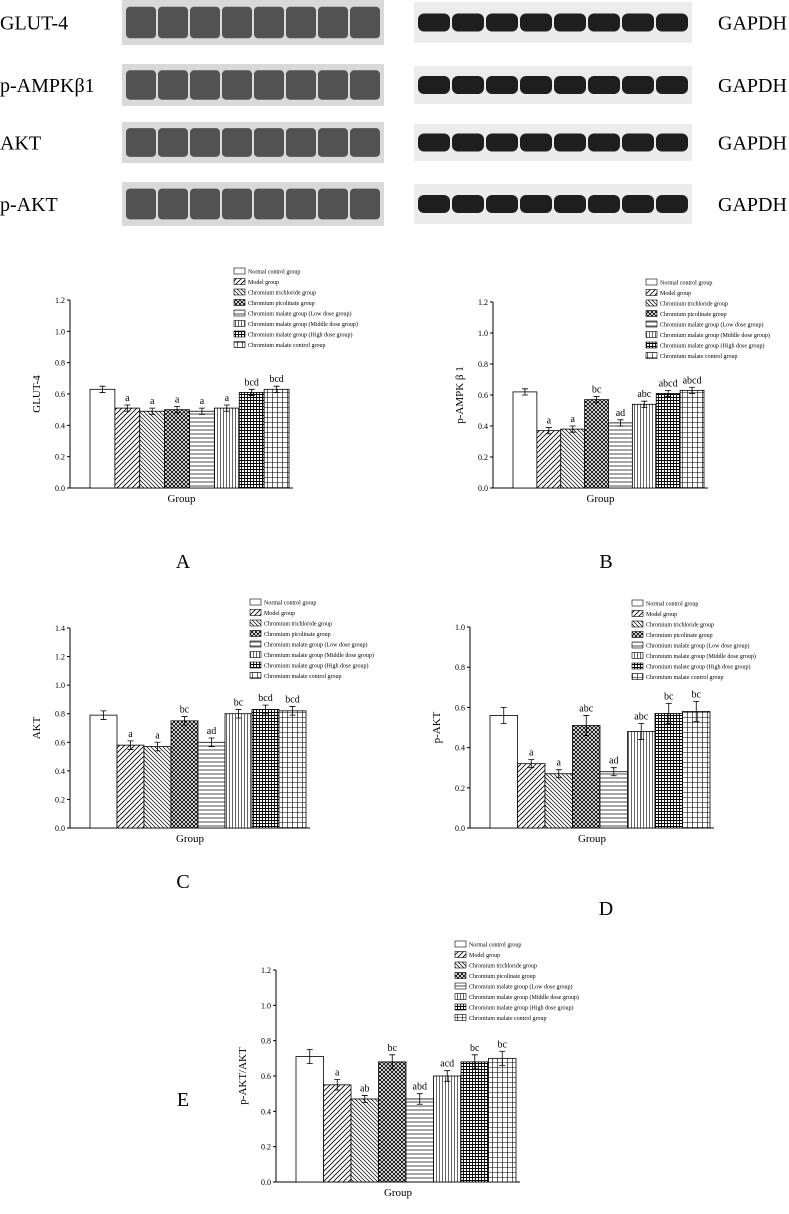  What do you see at coordinates (183, 1100) in the screenshot?
I see `panel-label: E` at bounding box center [183, 1100].